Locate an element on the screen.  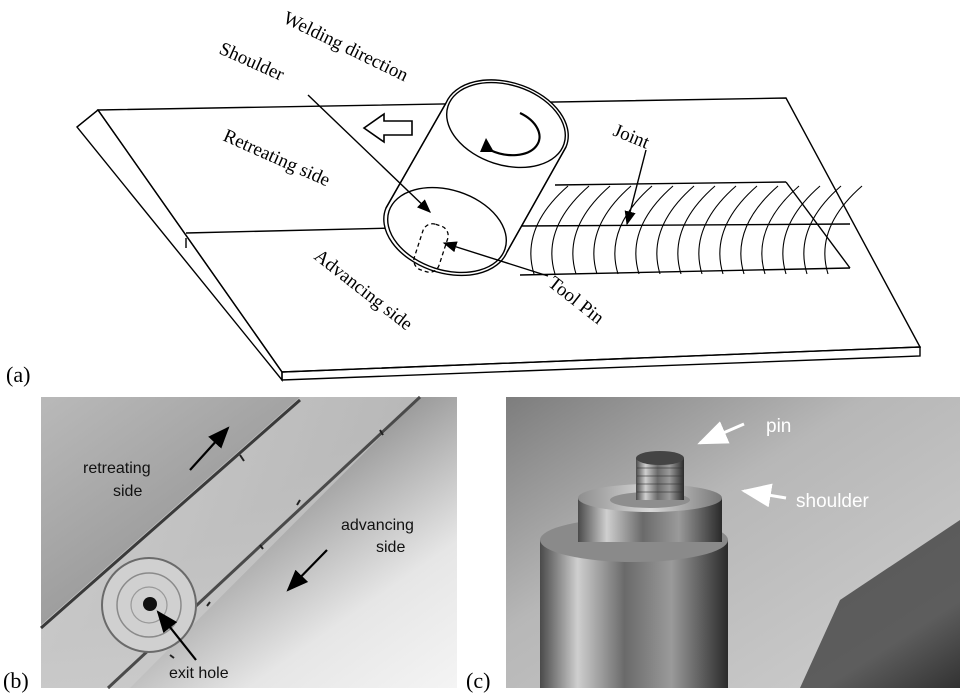
pin-tip is located at coordinates (660, 458).